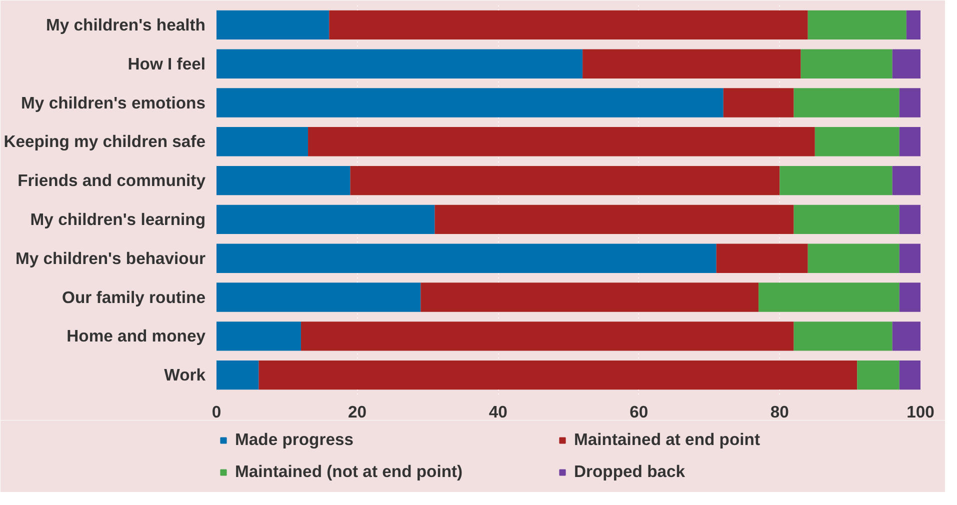 The height and width of the screenshot is (505, 957). What do you see at coordinates (630, 472) in the screenshot?
I see `legend-label: Dropped back` at bounding box center [630, 472].